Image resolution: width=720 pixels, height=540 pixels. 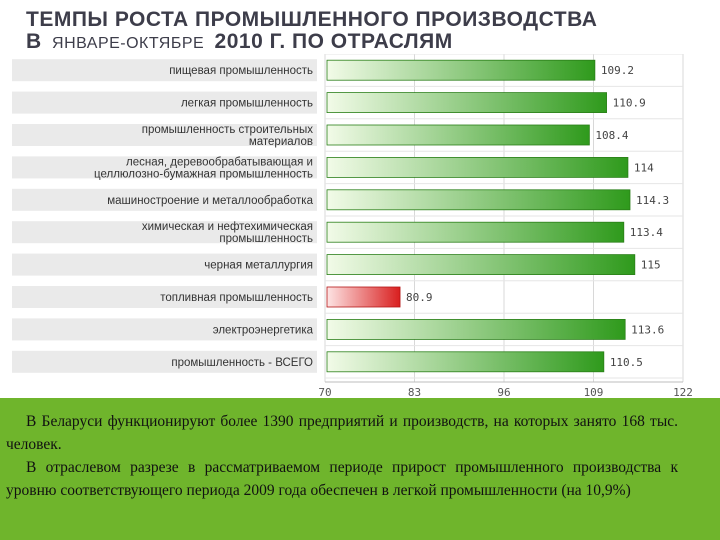 I want to click on title-line-2: В ЯНВАРЕ-ОКТЯБРЕ 2010 Г. ПО ОТРАСЛЯМ, so click(x=239, y=42).